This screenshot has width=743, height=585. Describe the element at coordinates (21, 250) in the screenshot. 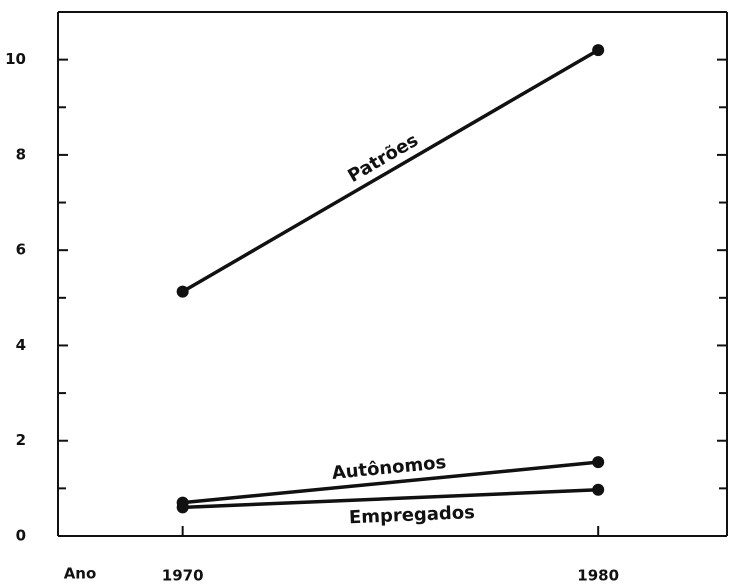

I see `y-tick-label: 6` at that location.